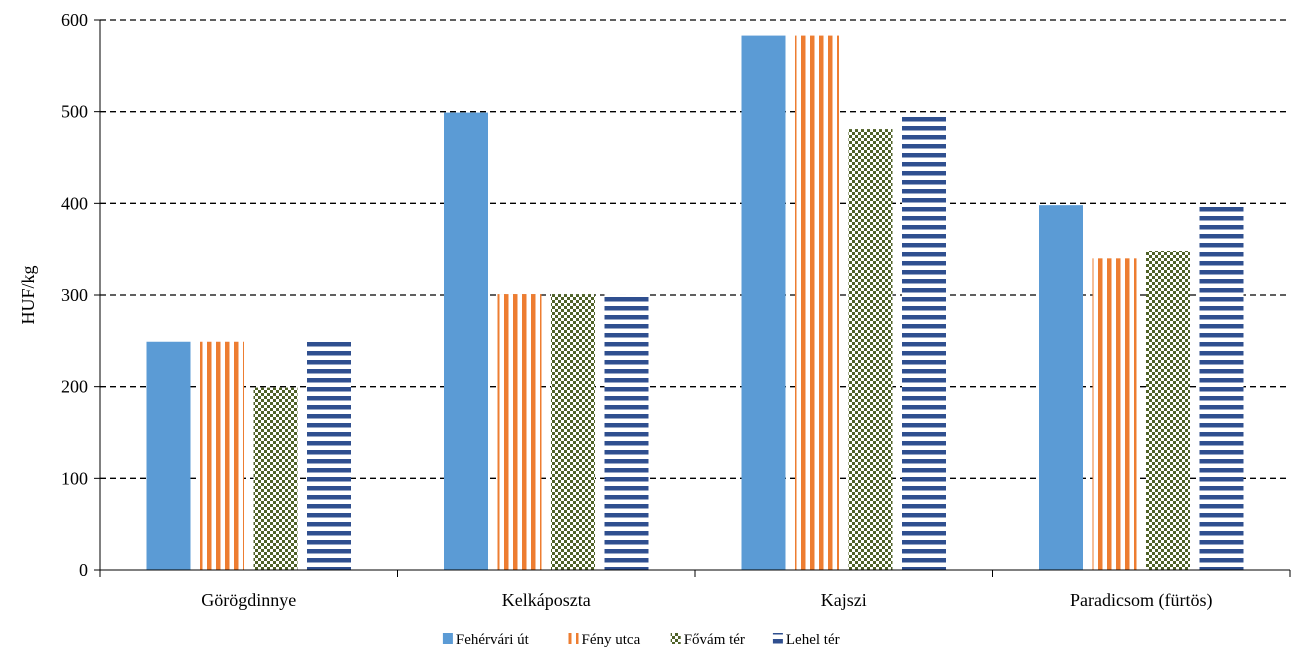 The image size is (1298, 655). I want to click on bar-fény-utca-0, so click(222, 455).